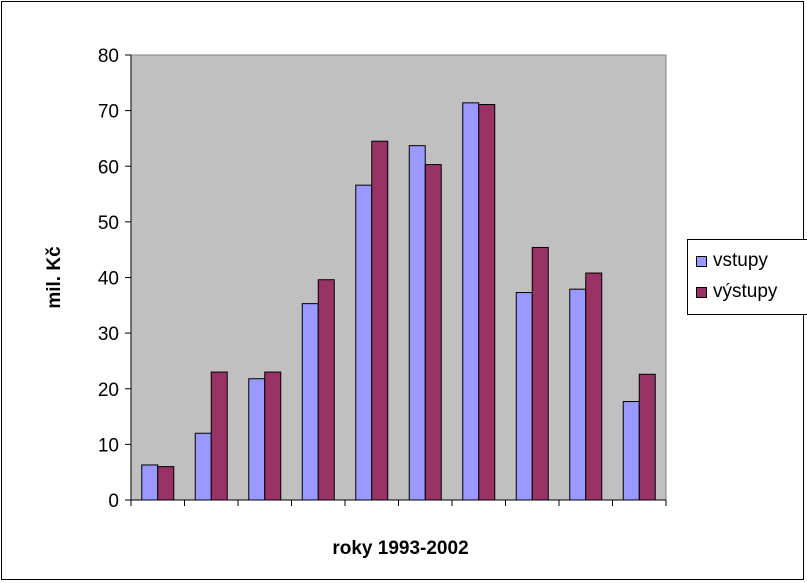 This screenshot has height=583, width=807. Describe the element at coordinates (108, 279) in the screenshot. I see `y-tick-label: 40` at that location.